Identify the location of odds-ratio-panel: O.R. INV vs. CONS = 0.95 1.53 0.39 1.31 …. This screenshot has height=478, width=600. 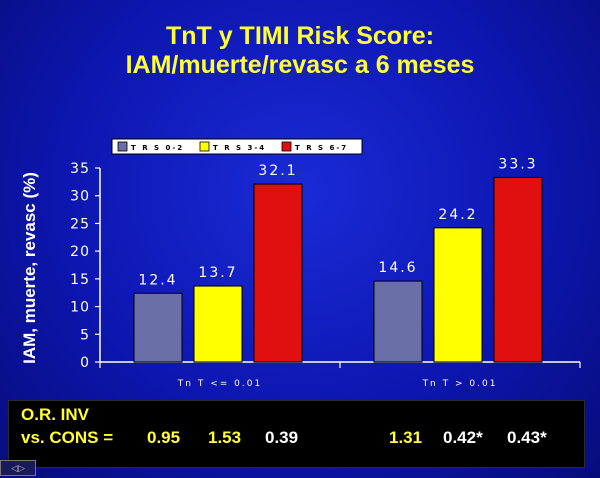
(296, 434).